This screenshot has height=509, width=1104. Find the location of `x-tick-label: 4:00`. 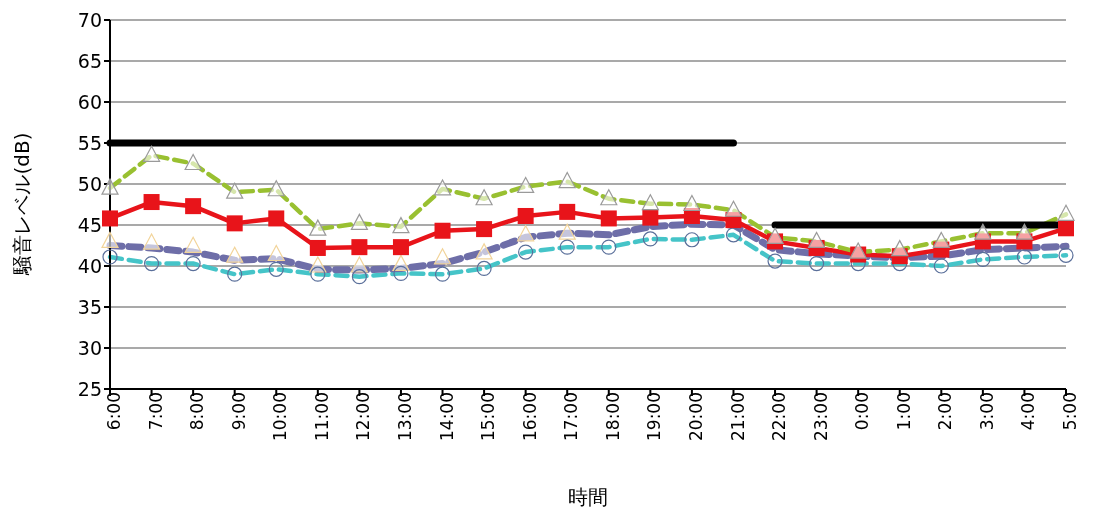

x-tick-label: 4:00 is located at coordinates (1028, 411).